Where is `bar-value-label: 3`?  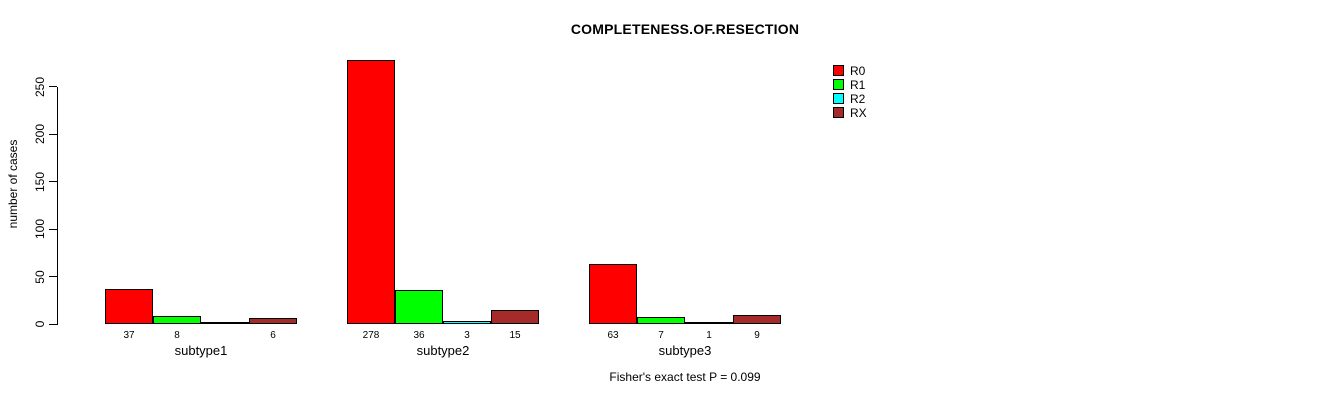 bar-value-label: 3 is located at coordinates (467, 335).